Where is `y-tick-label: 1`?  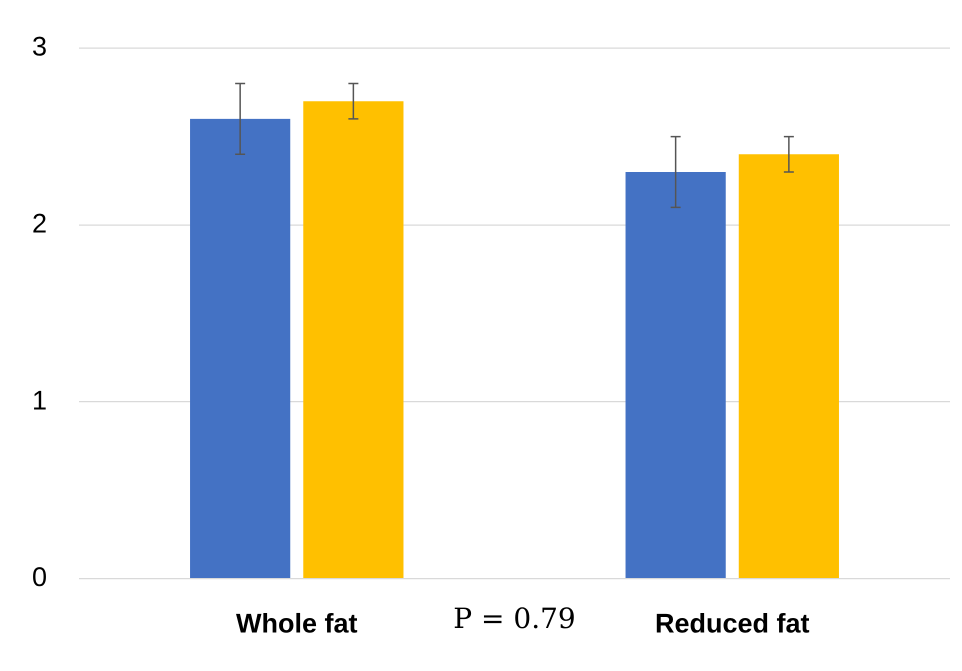 y-tick-label: 1 is located at coordinates (40, 400).